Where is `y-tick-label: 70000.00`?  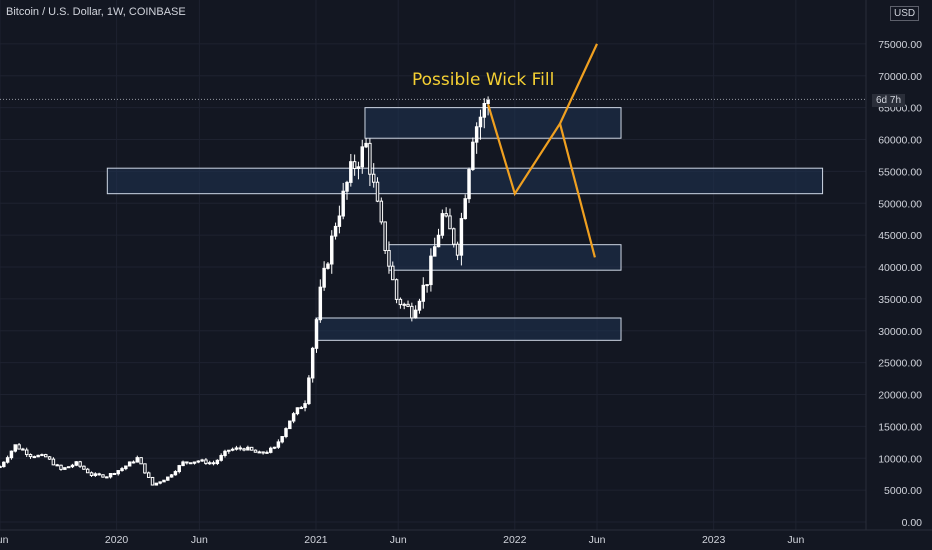
y-tick-label: 70000.00 is located at coordinates (900, 77).